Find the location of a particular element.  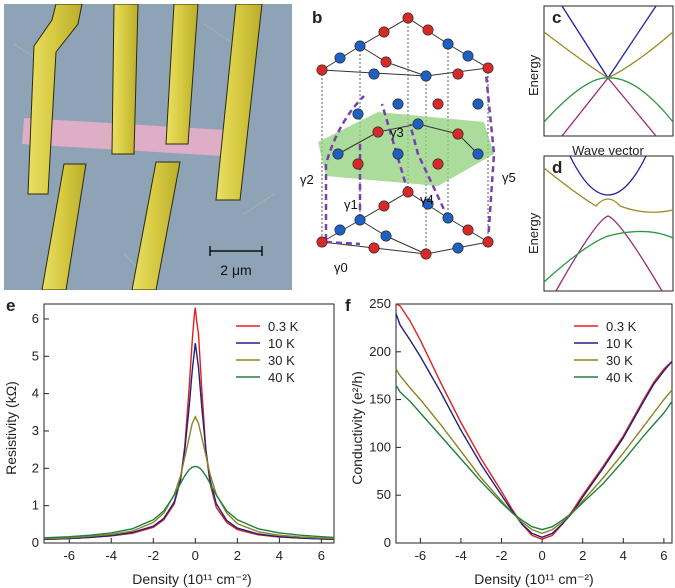

resistivity-legend-label-0: 0.3 K is located at coordinates (283, 326).